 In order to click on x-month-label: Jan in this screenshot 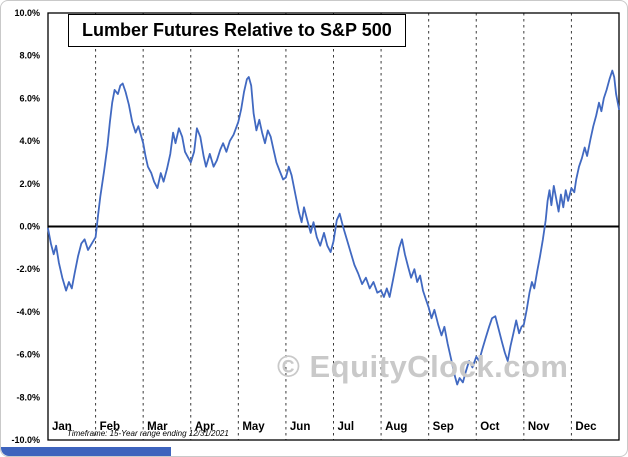, I will do `click(62, 427)`.